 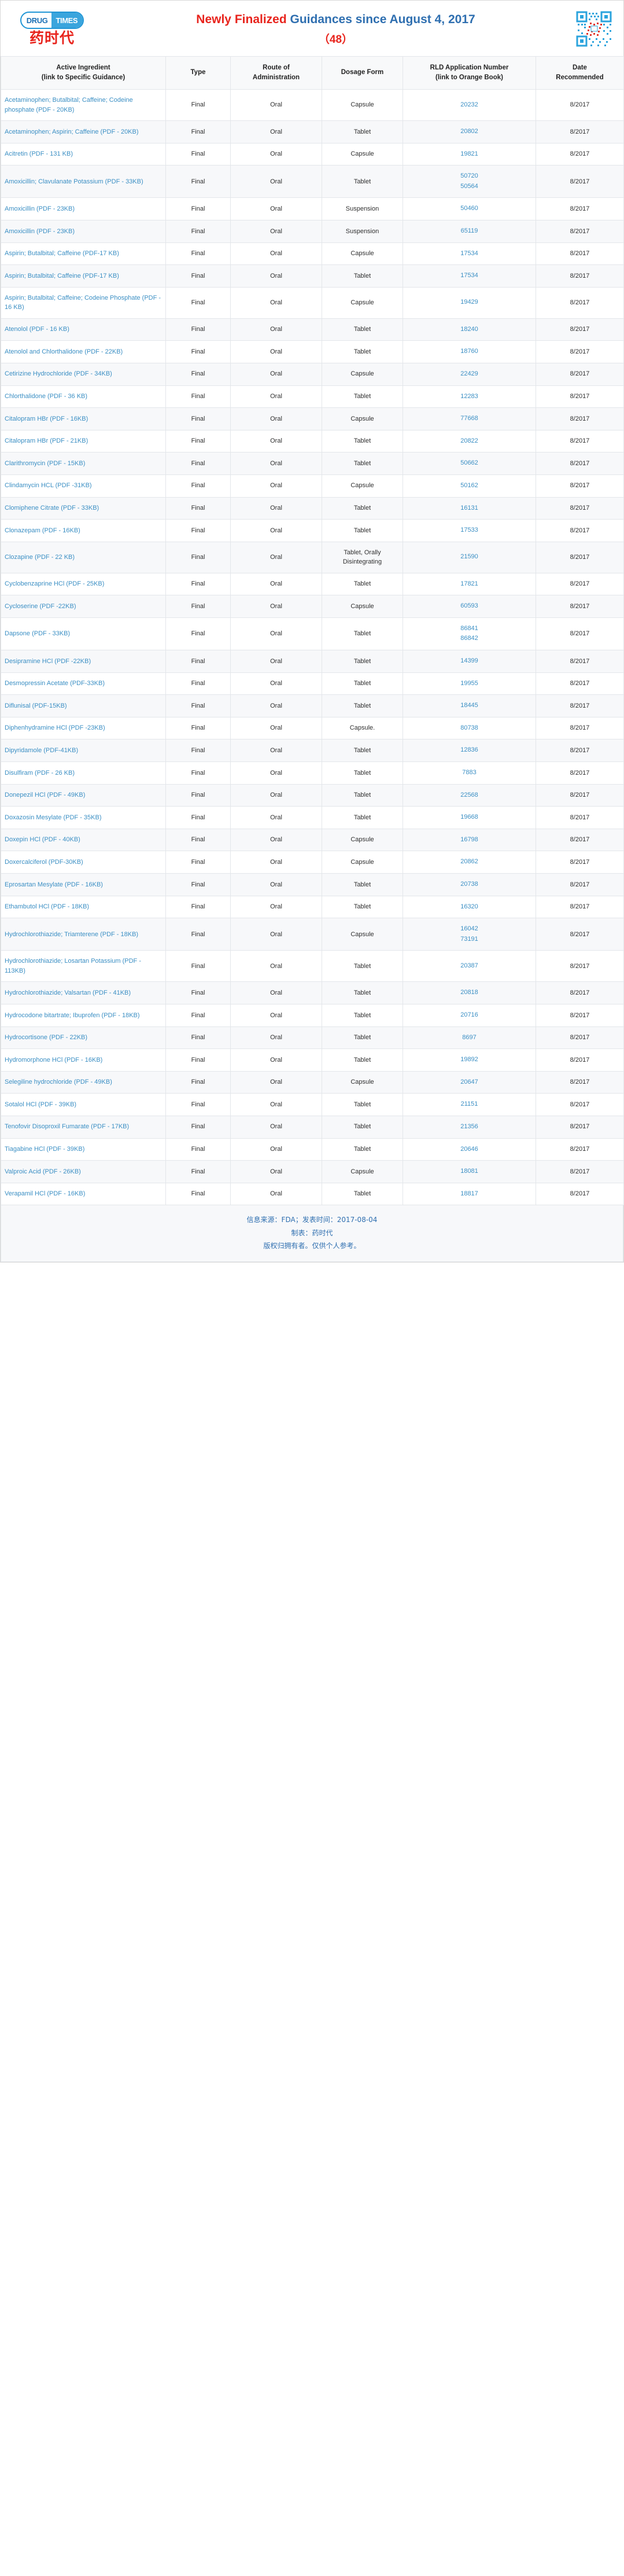 What do you see at coordinates (469, 929) in the screenshot?
I see `application-number-link: 16042` at bounding box center [469, 929].